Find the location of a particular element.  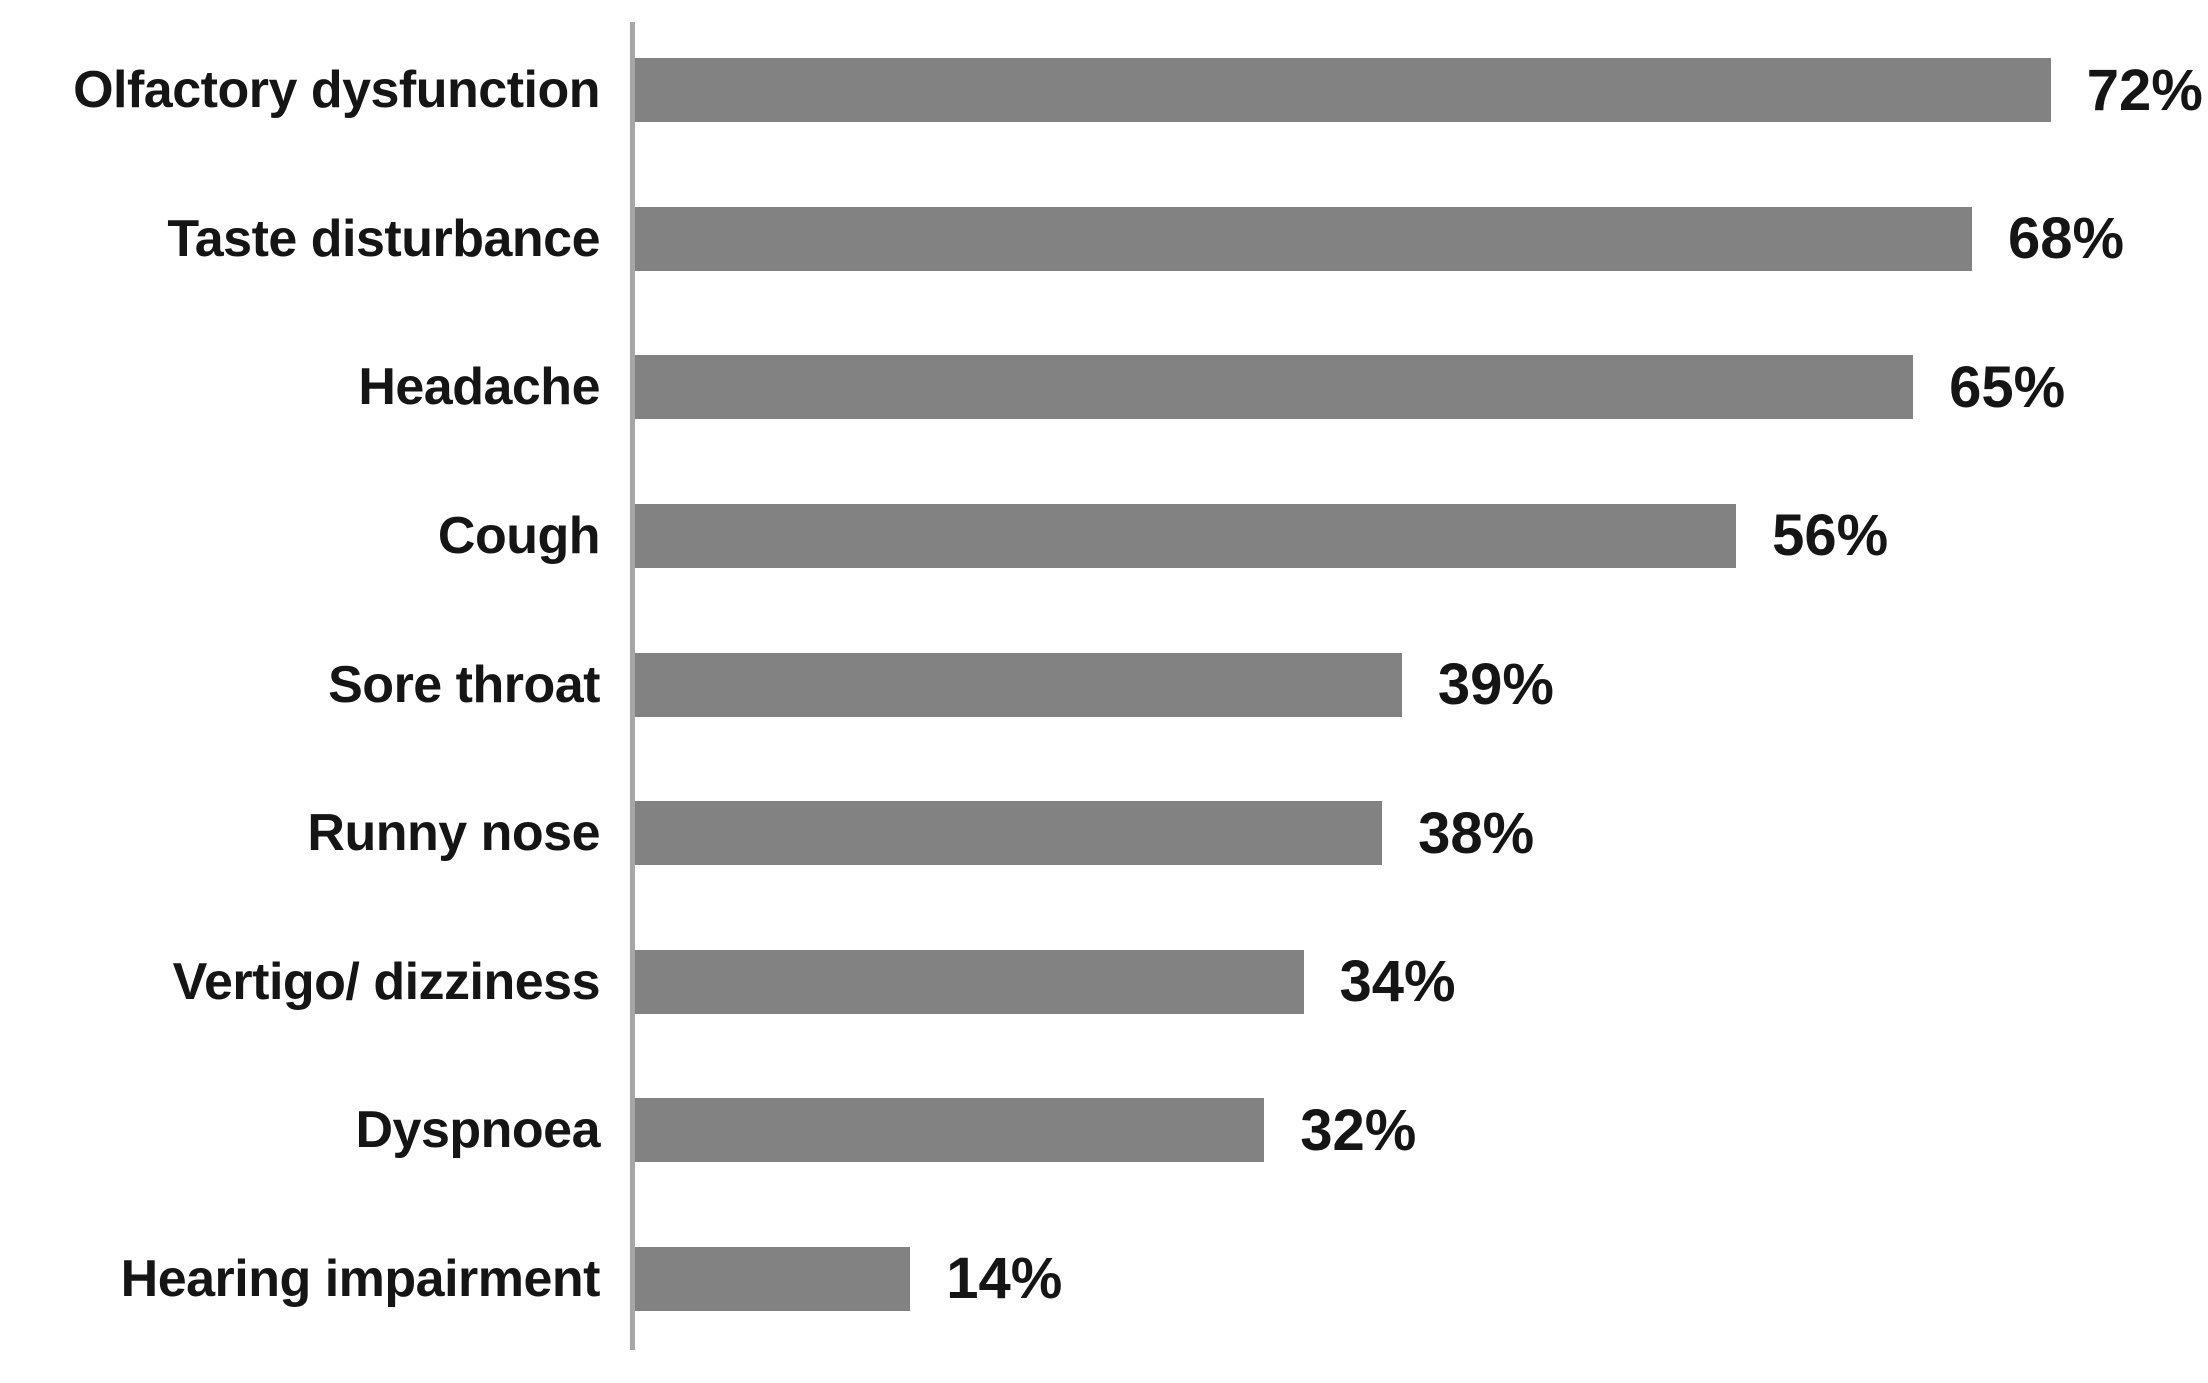

plot-area: 34% is located at coordinates (1412, 981).